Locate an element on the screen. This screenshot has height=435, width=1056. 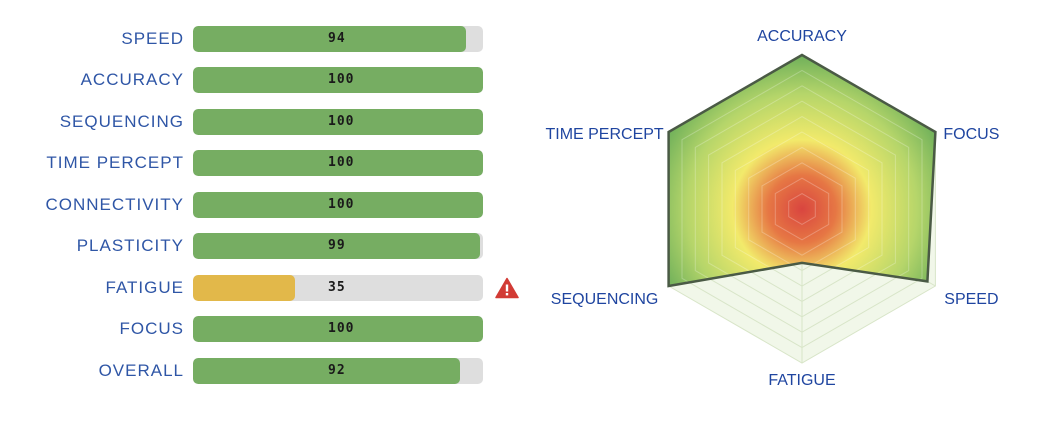
bar-row-connectivity: CONNECTIVITY 100 is located at coordinates (270, 205).